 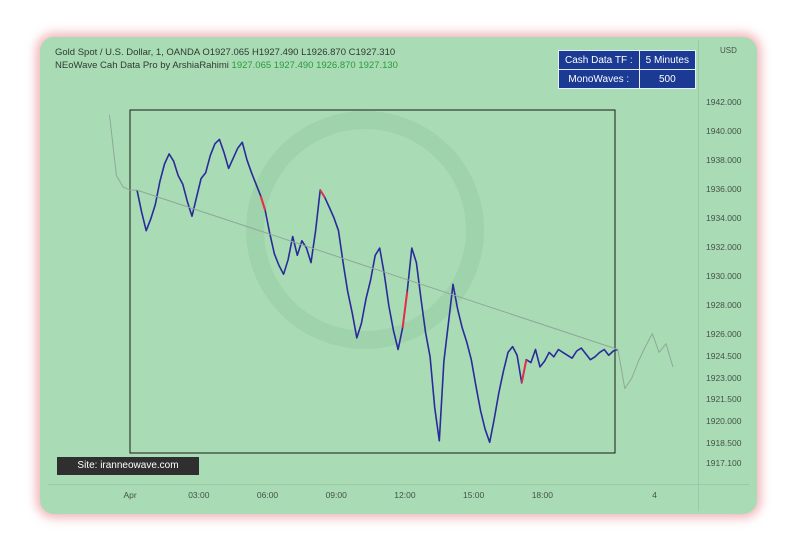 I want to click on y-tick-label: 1938.000, so click(x=724, y=160).